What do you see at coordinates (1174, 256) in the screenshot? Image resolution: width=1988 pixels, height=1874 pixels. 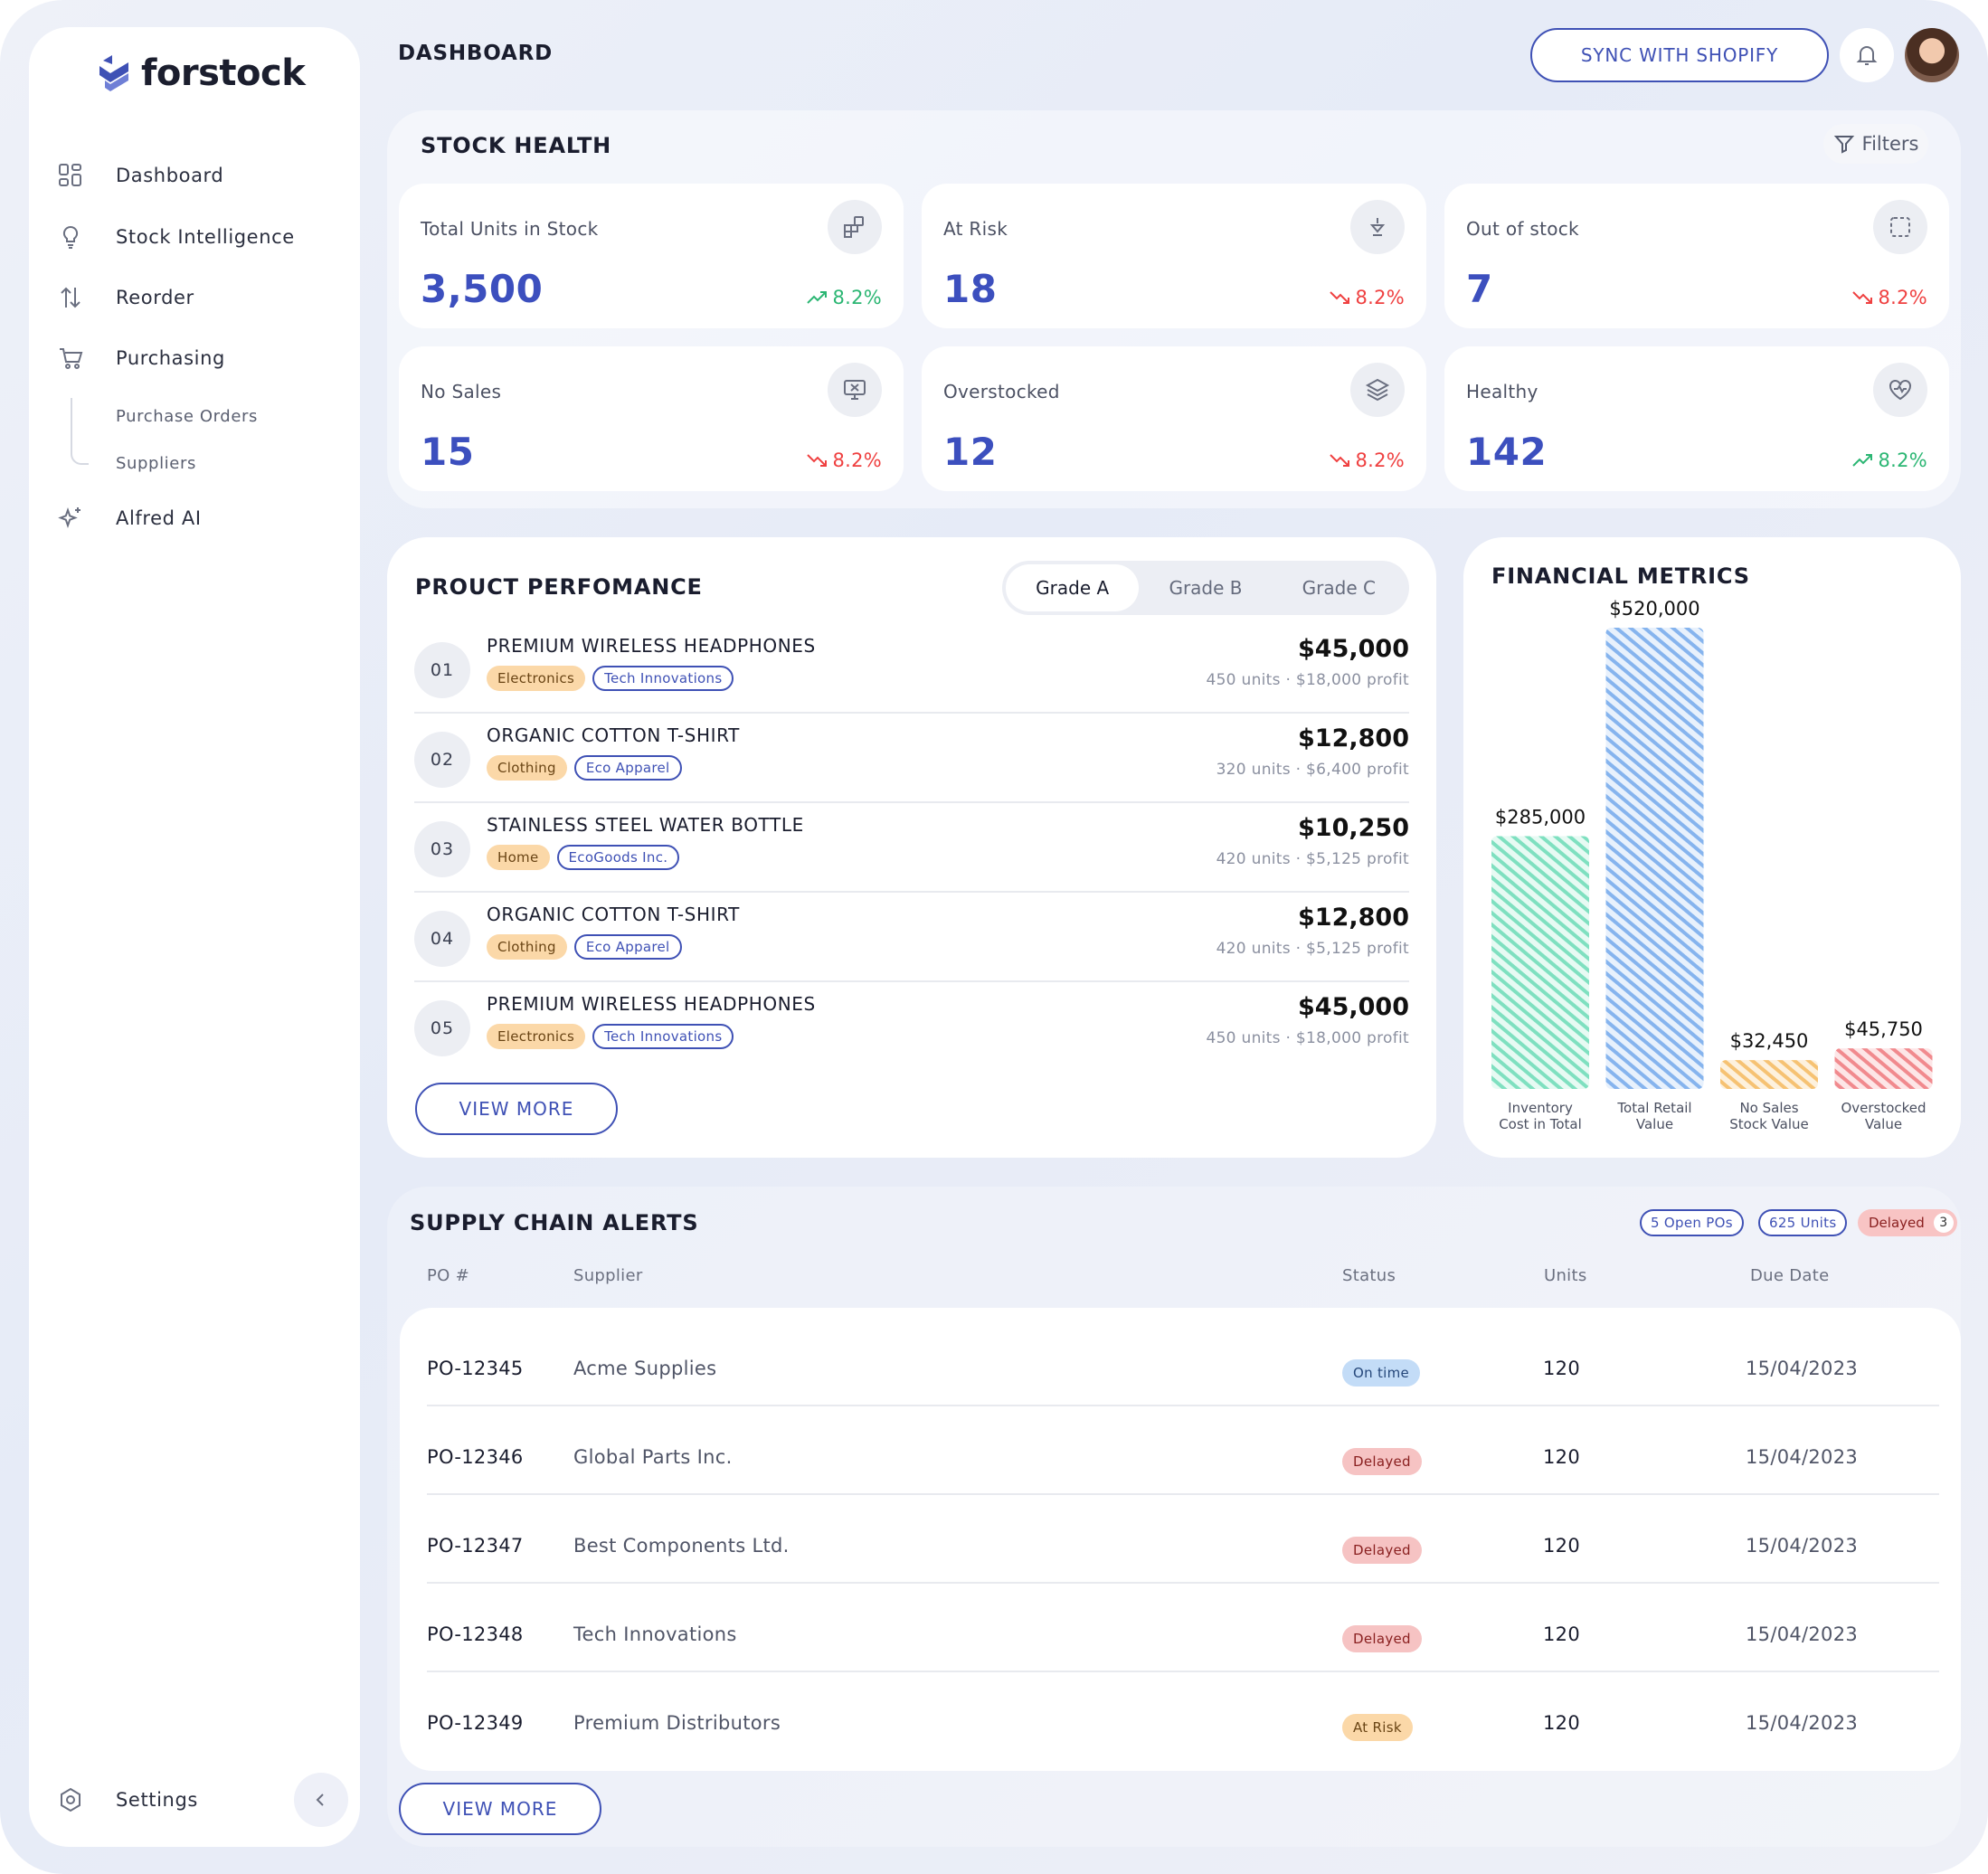 I see `stat-card-at-risk: At Risk 18 8.2%` at bounding box center [1174, 256].